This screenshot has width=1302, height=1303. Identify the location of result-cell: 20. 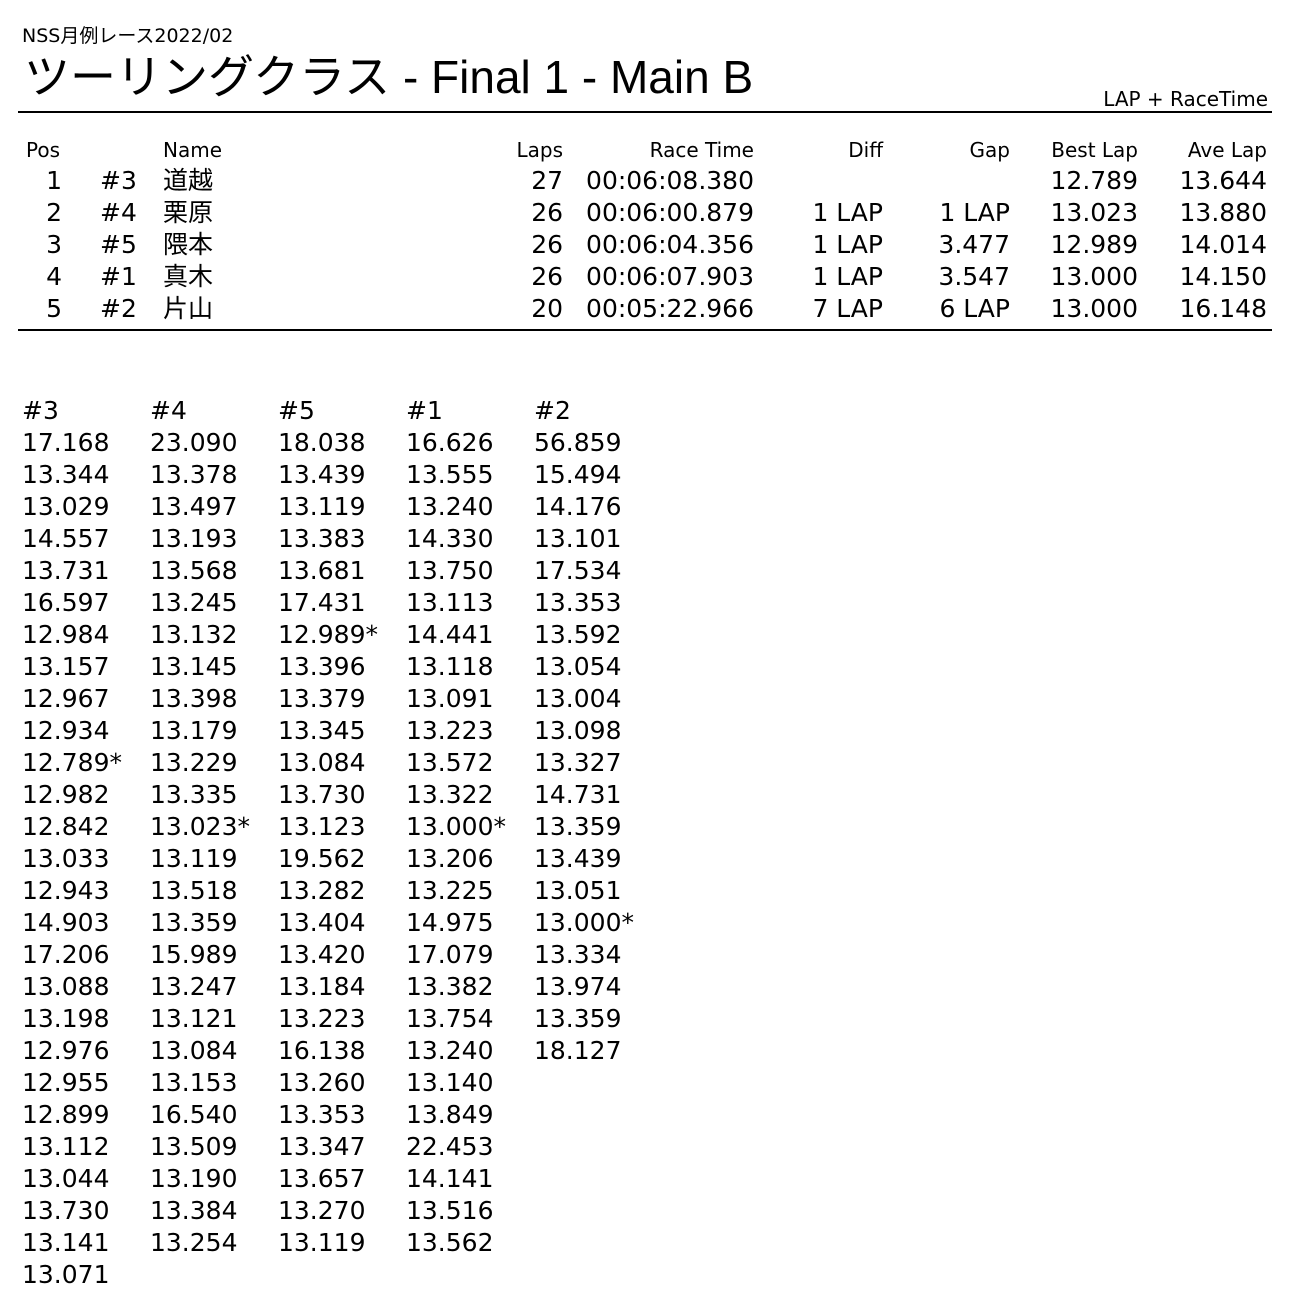
(547, 308).